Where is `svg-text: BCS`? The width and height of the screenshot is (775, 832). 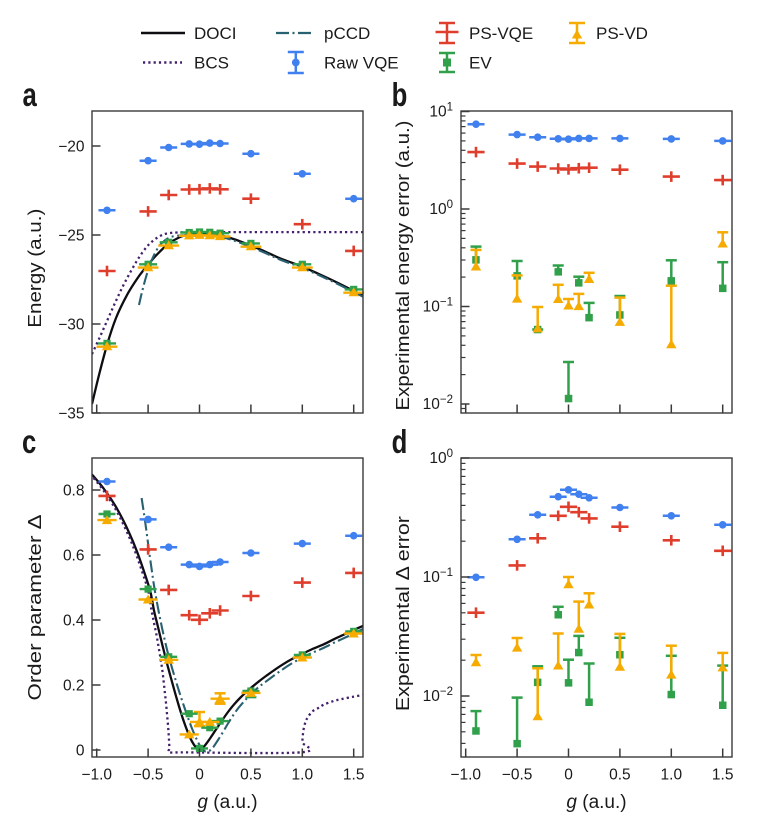
svg-text: BCS is located at coordinates (211, 62).